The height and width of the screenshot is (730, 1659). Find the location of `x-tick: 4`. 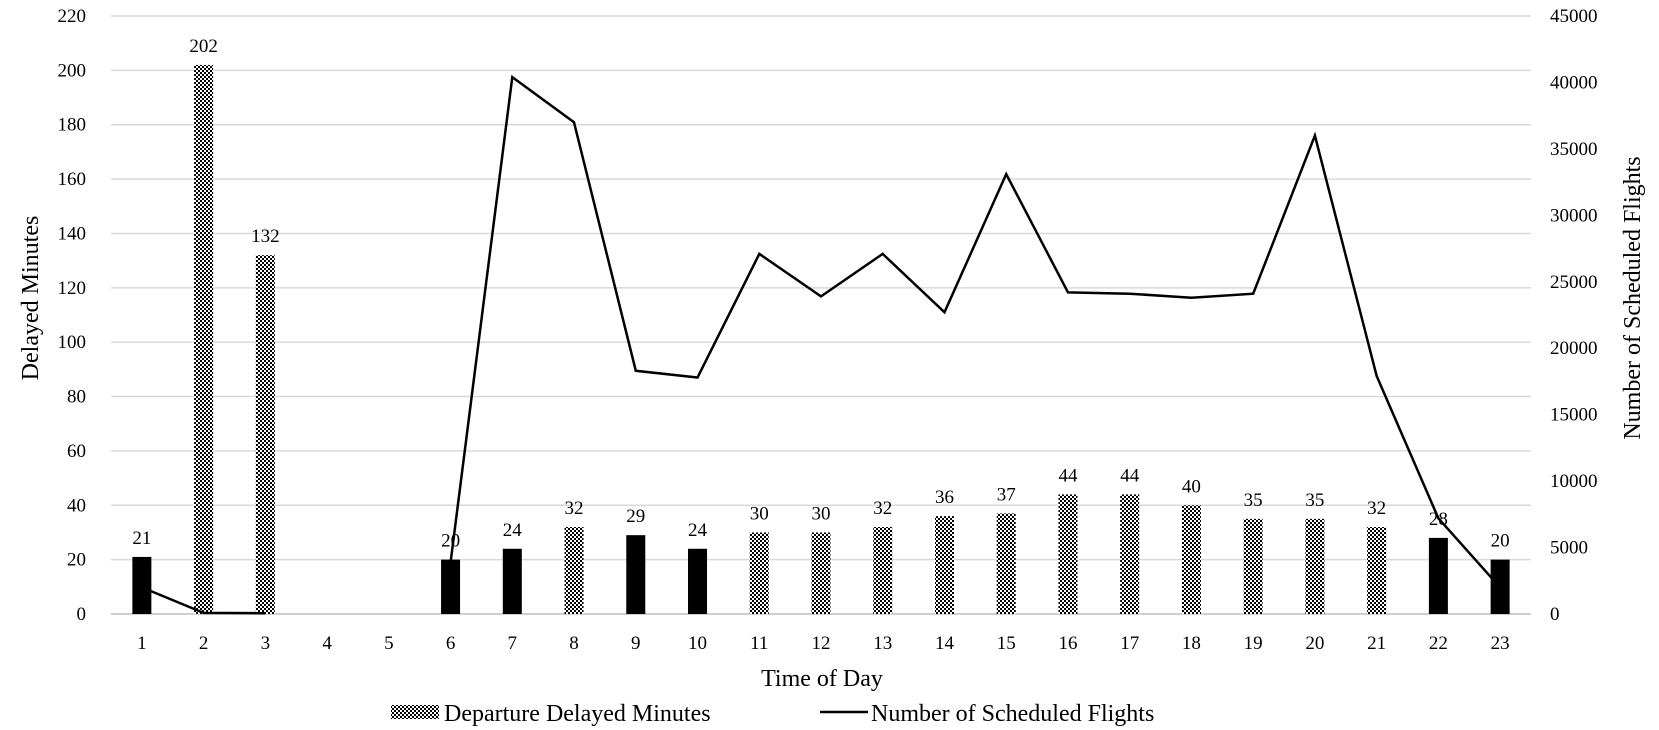

x-tick: 4 is located at coordinates (327, 643).